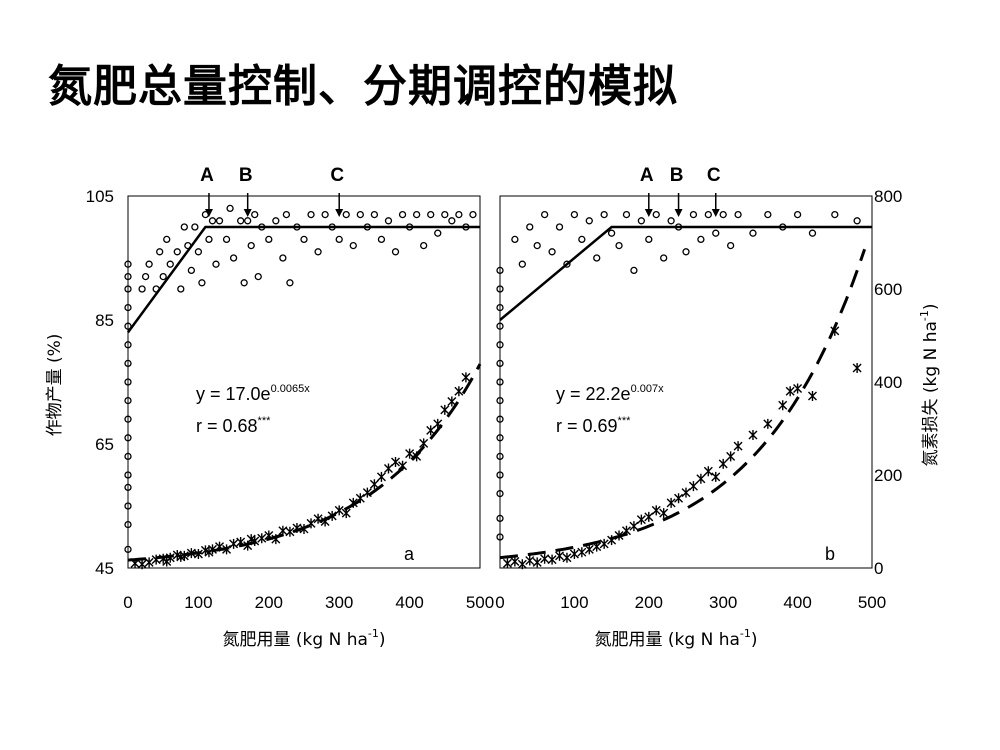 This screenshot has width=1000, height=750. What do you see at coordinates (888, 475) in the screenshot?
I see `y-right-tick-label: 200` at bounding box center [888, 475].